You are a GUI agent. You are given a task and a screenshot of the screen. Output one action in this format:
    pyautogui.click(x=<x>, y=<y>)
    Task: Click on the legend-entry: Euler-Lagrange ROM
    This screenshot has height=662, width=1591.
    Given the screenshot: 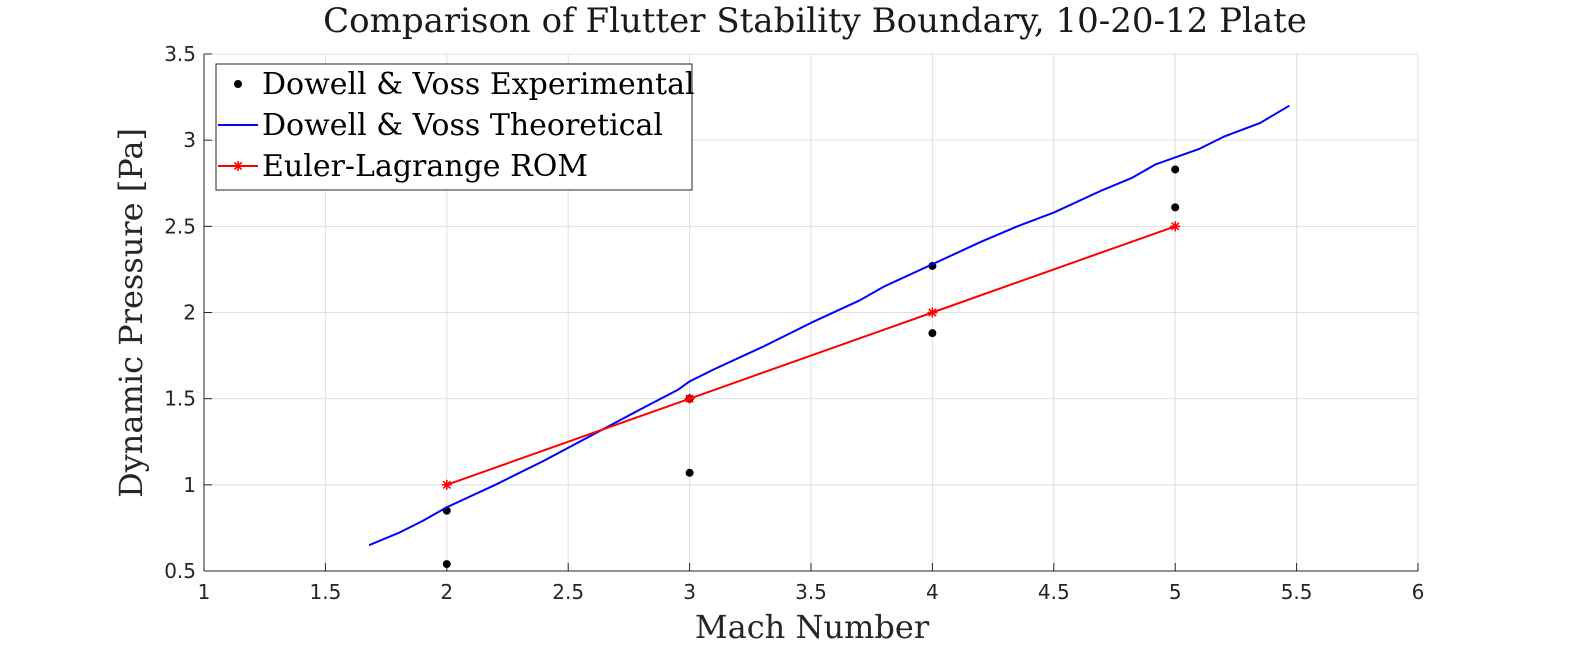 What is the action you would take?
    pyautogui.click(x=403, y=166)
    